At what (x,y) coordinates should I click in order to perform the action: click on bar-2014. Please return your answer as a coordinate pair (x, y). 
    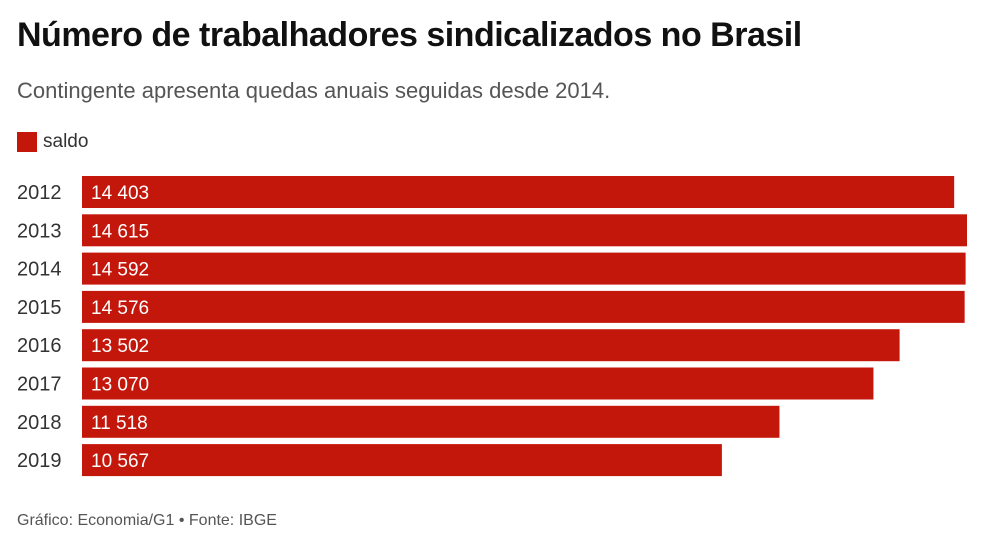
    Looking at the image, I should click on (524, 268).